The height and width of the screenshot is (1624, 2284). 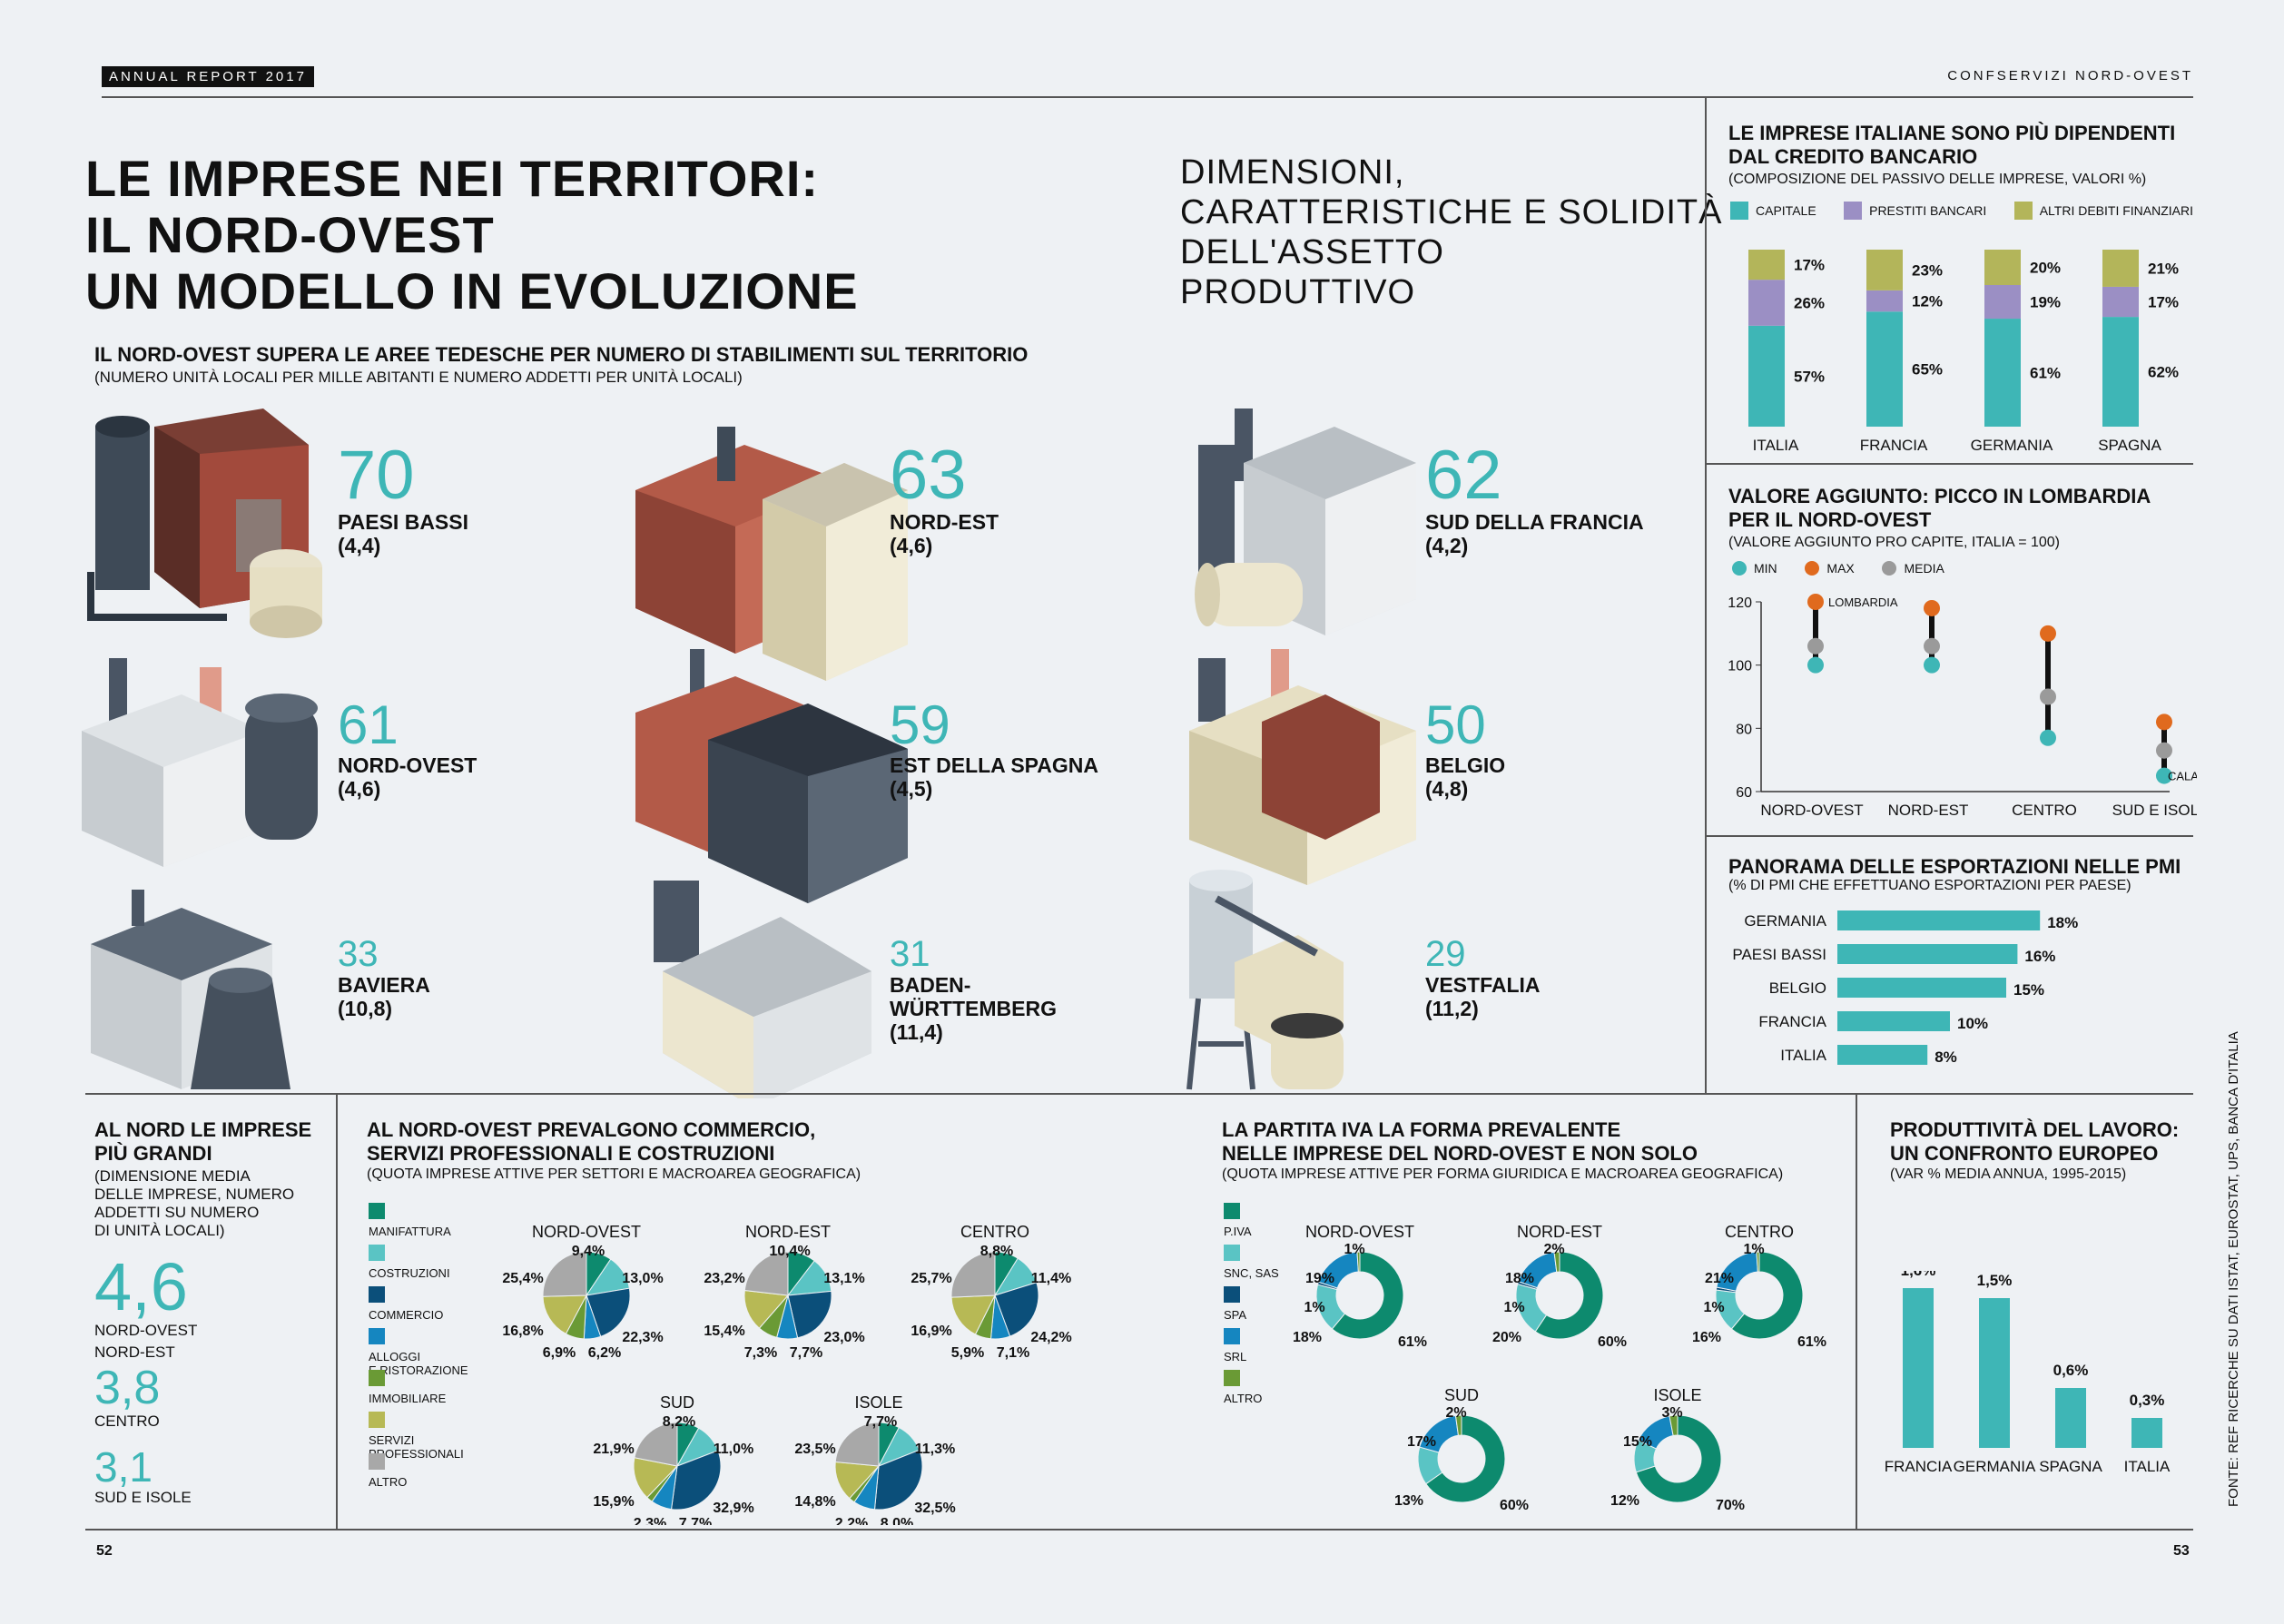 What do you see at coordinates (1514, 1505) in the screenshot?
I see `donut-value-label: 60%` at bounding box center [1514, 1505].